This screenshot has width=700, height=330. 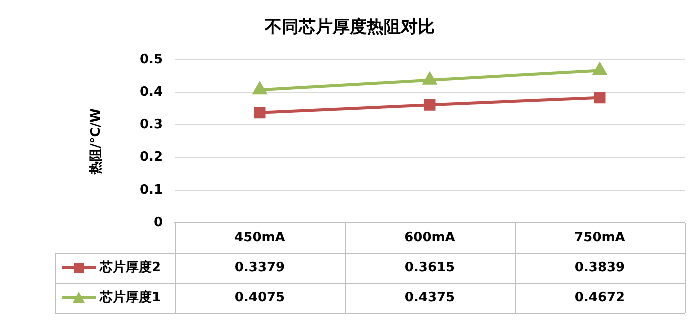 What do you see at coordinates (151, 125) in the screenshot?
I see `y-tick-label: 0.3` at bounding box center [151, 125].